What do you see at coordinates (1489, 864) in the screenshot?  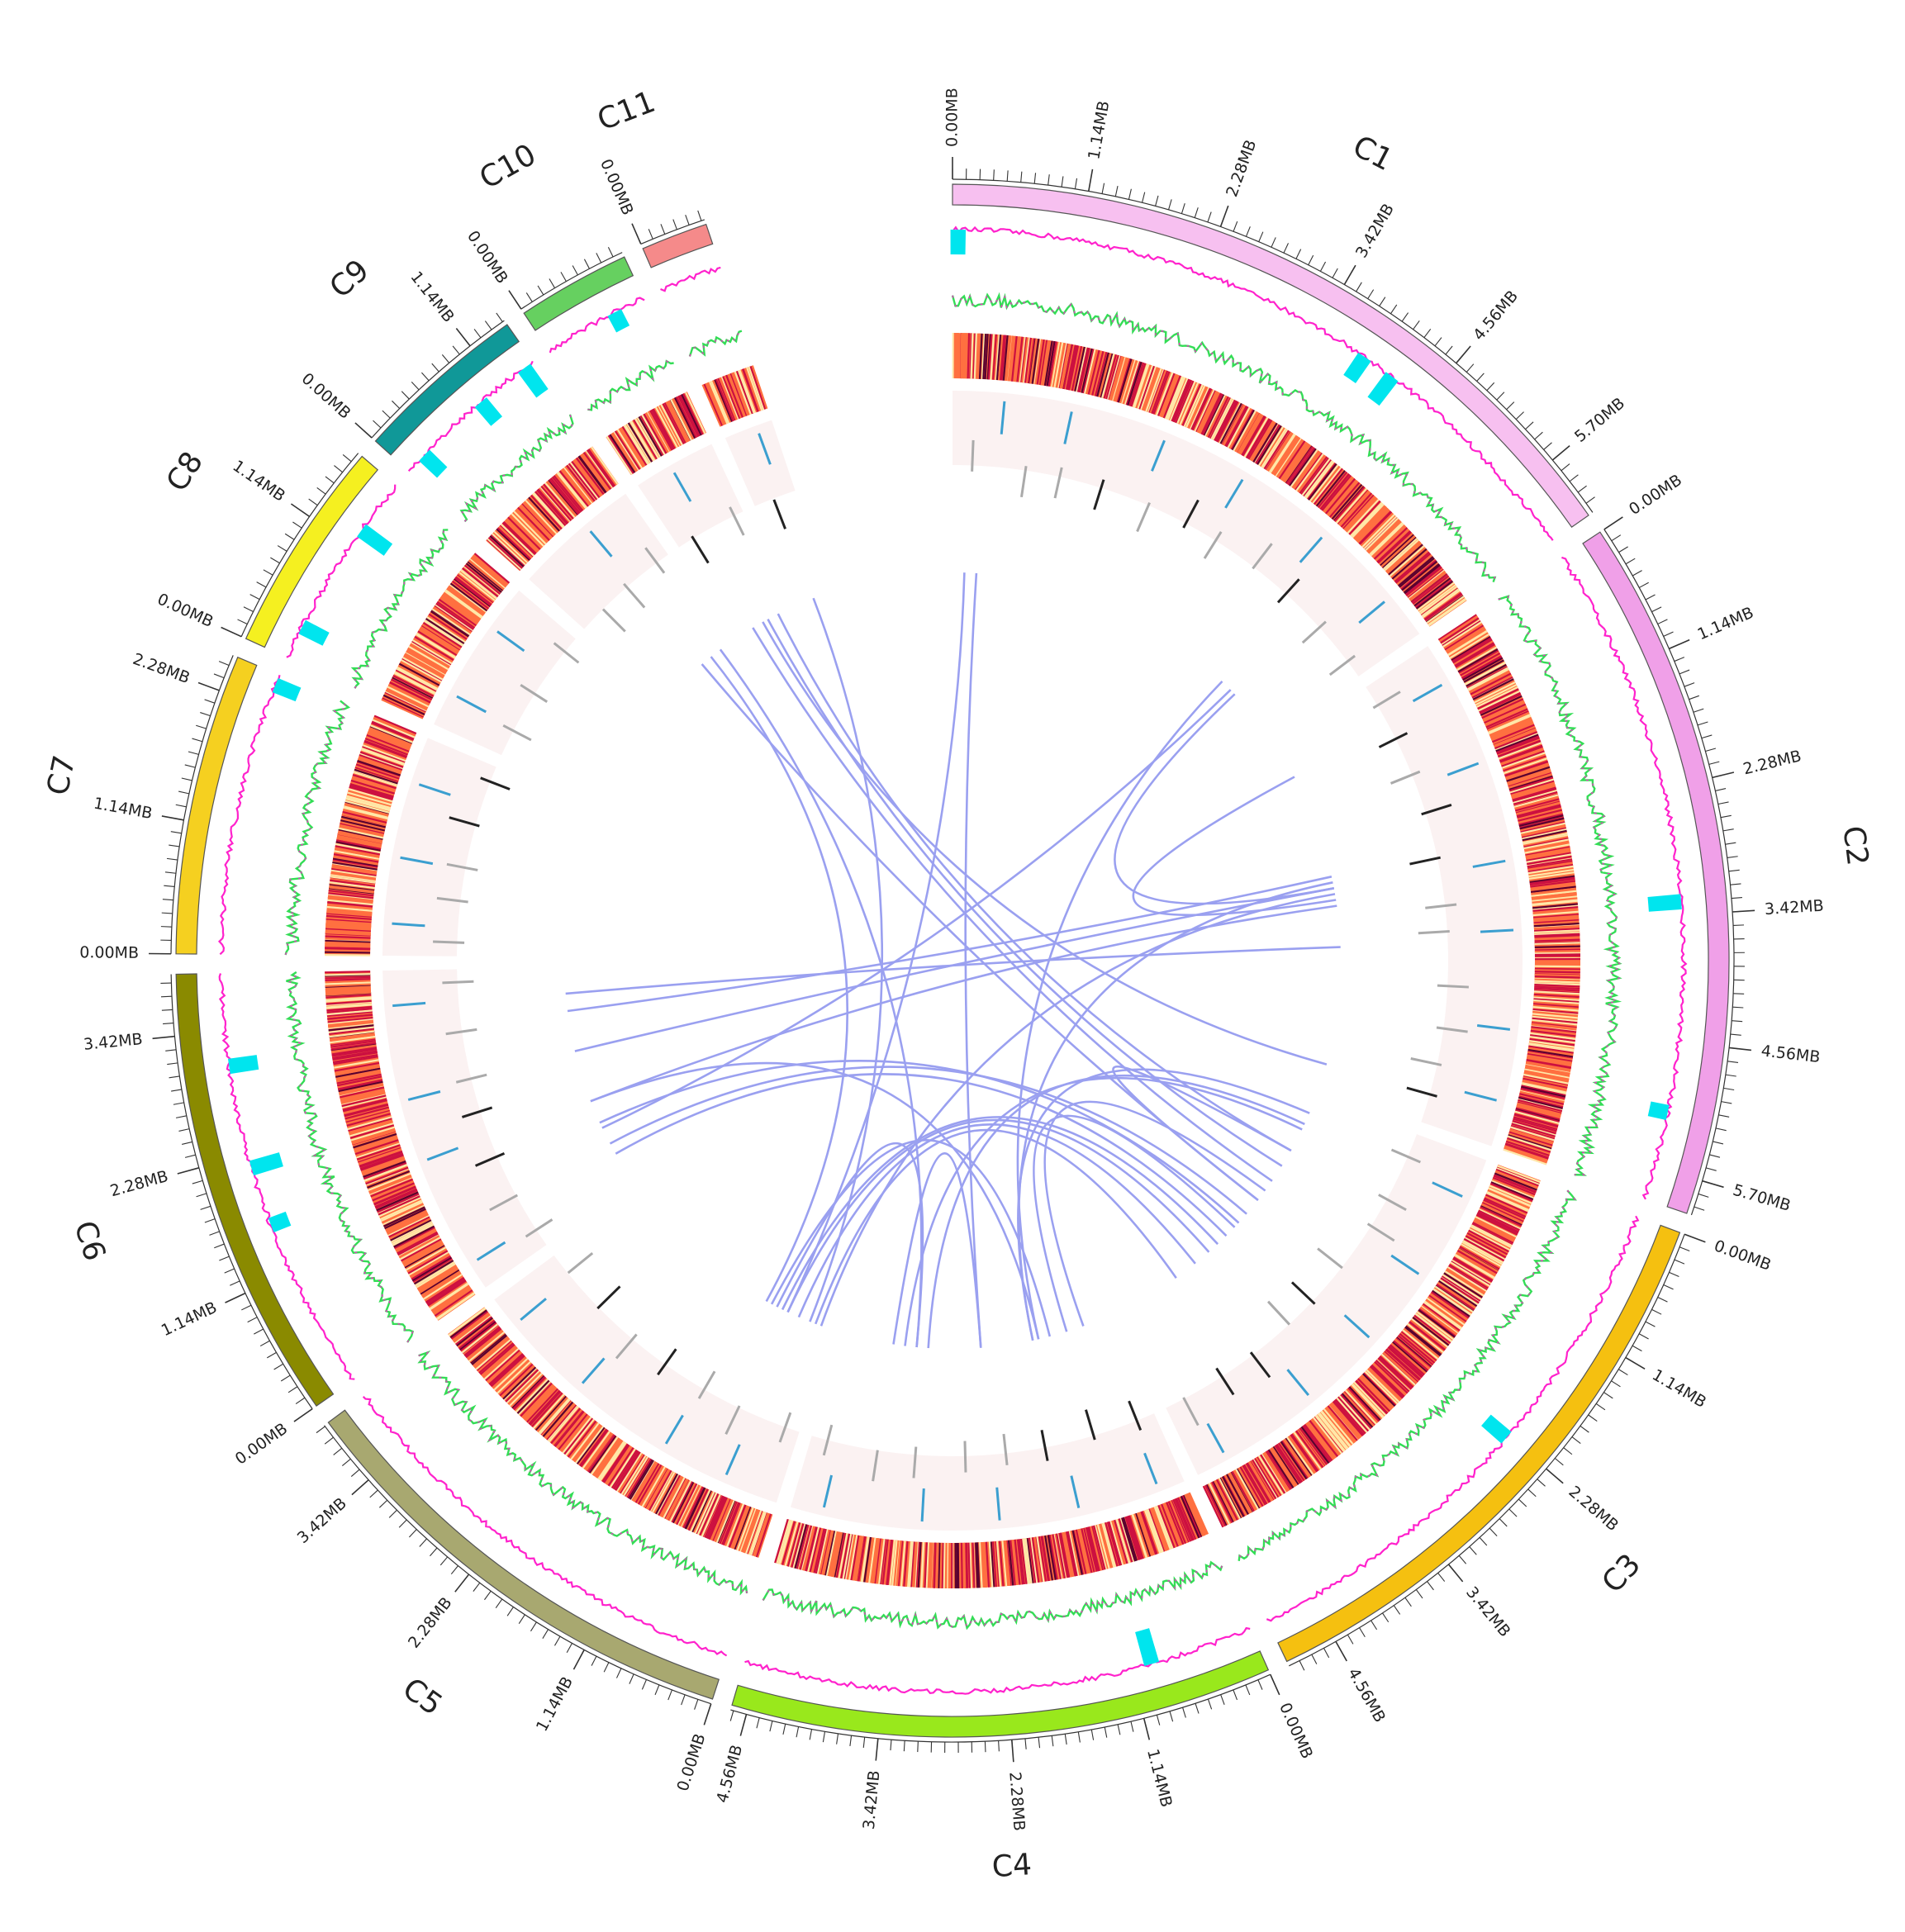 I see `marker-blue` at bounding box center [1489, 864].